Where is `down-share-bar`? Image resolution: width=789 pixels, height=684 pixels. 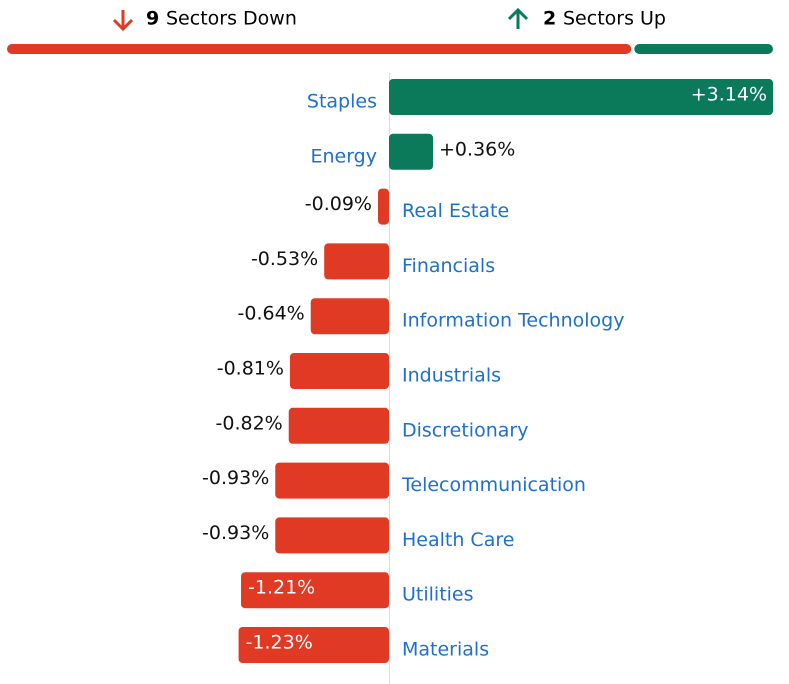 down-share-bar is located at coordinates (319, 49).